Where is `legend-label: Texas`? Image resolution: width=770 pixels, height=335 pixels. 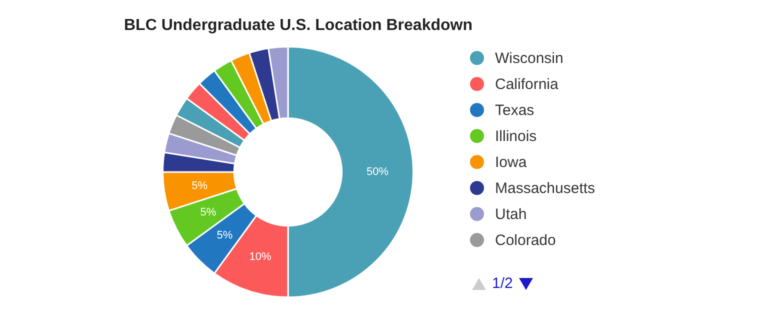
legend-label: Texas is located at coordinates (514, 110).